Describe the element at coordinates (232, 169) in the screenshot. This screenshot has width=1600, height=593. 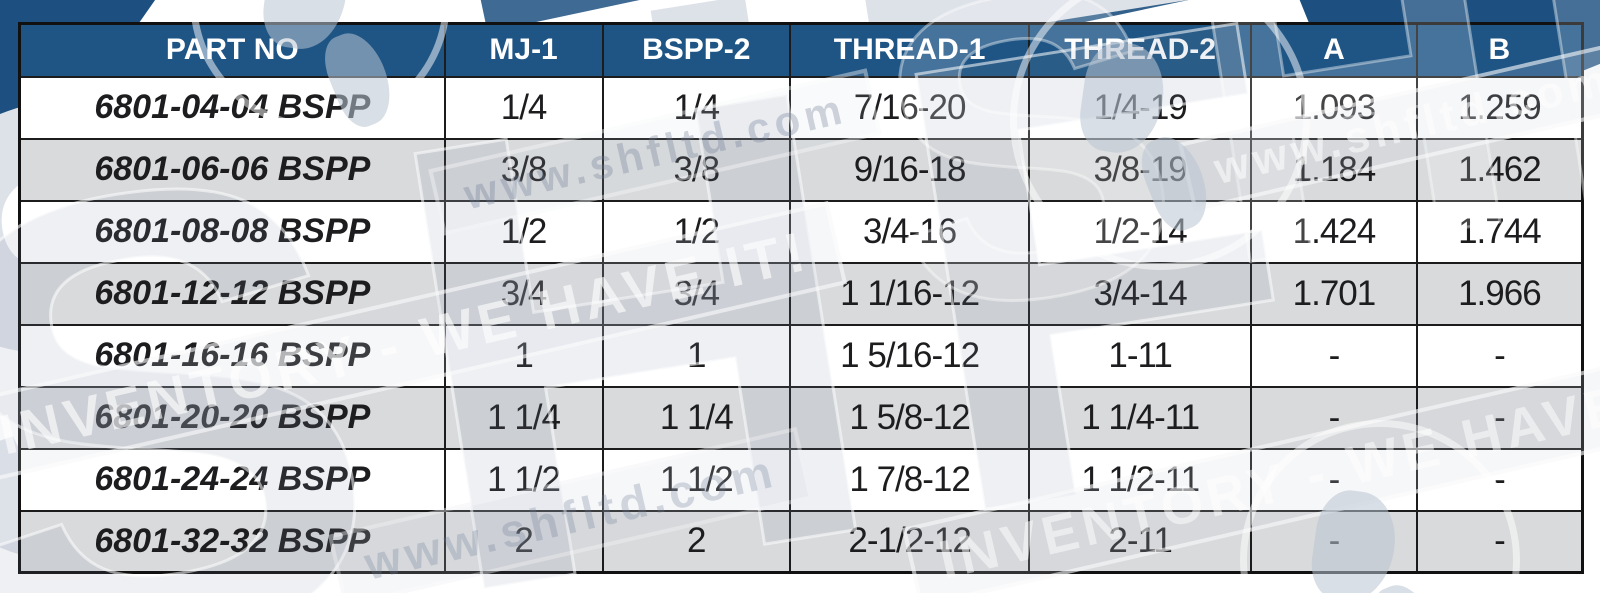
I see `part-no-cell: 6801-06-06 BSPP` at that location.